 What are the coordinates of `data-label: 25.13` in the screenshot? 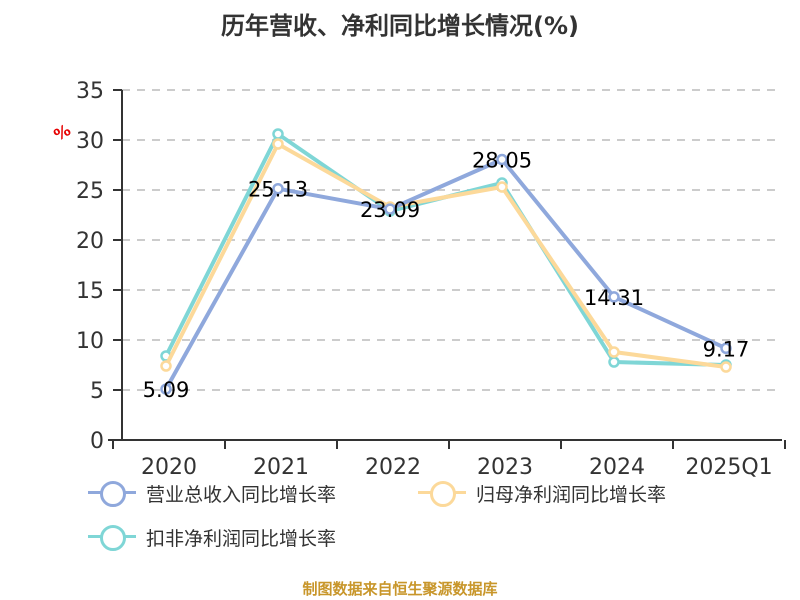 It's located at (278, 190).